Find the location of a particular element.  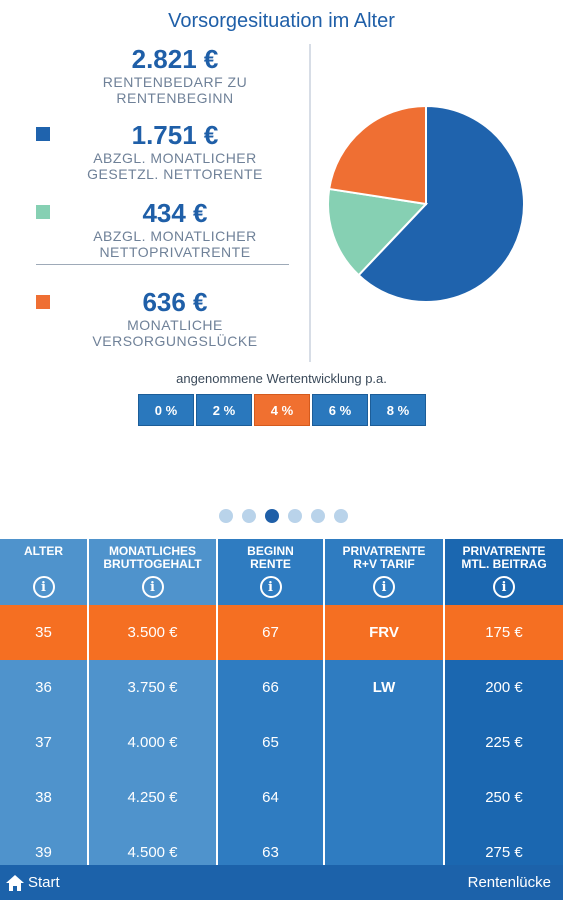

table-column-0: ALTER i 35 36 37 38 39 is located at coordinates (44, 702).